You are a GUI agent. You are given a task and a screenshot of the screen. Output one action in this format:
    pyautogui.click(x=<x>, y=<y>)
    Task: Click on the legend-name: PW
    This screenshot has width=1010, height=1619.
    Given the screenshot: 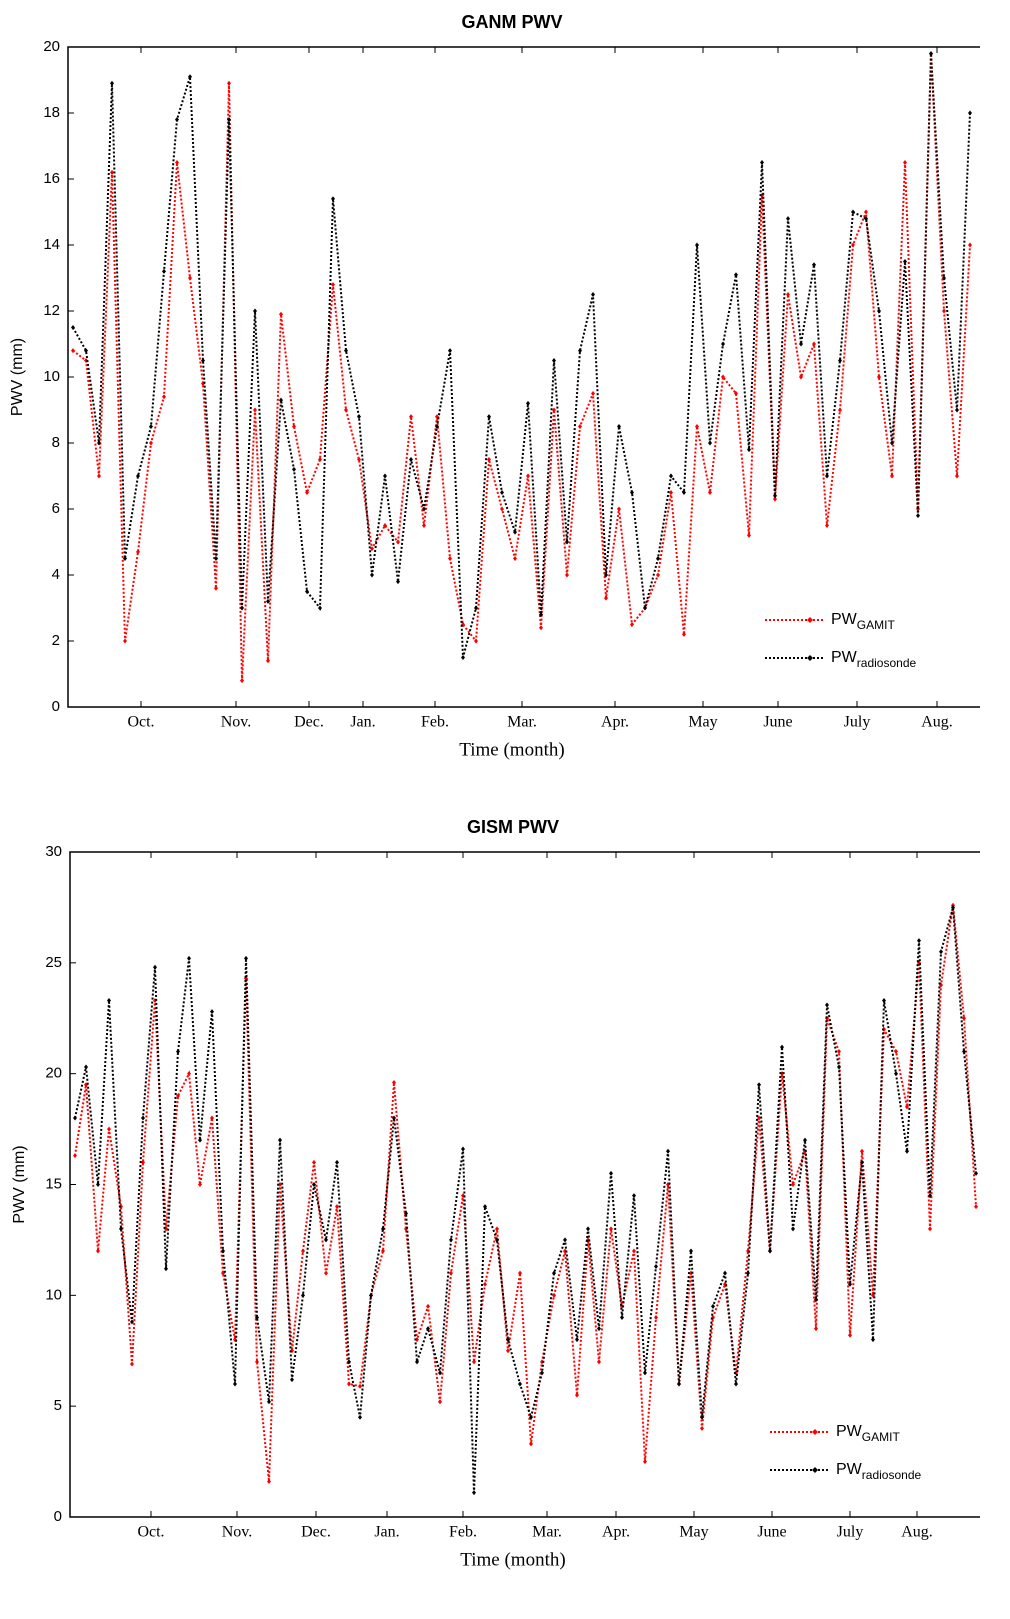 What is the action you would take?
    pyautogui.click(x=844, y=619)
    